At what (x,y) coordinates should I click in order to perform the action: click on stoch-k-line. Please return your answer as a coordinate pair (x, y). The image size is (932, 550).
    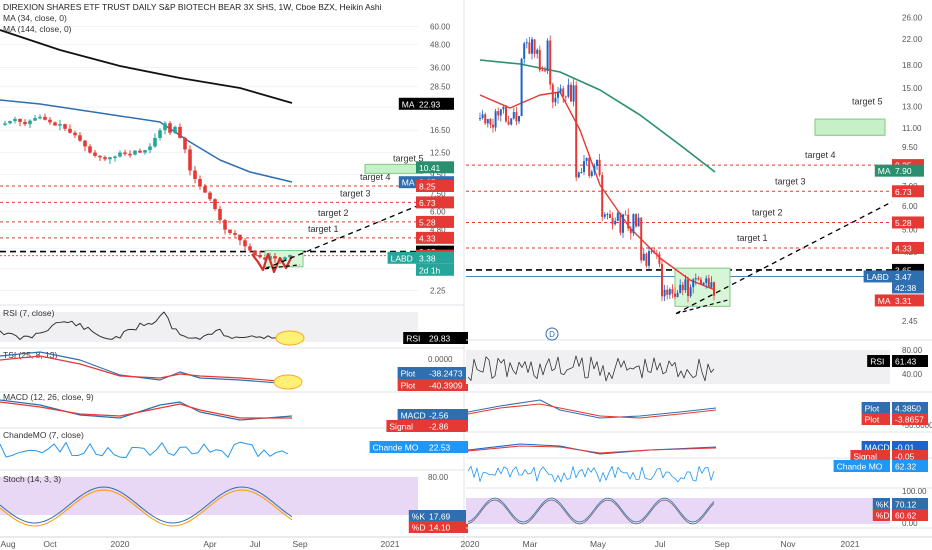
    Looking at the image, I should click on (146, 505).